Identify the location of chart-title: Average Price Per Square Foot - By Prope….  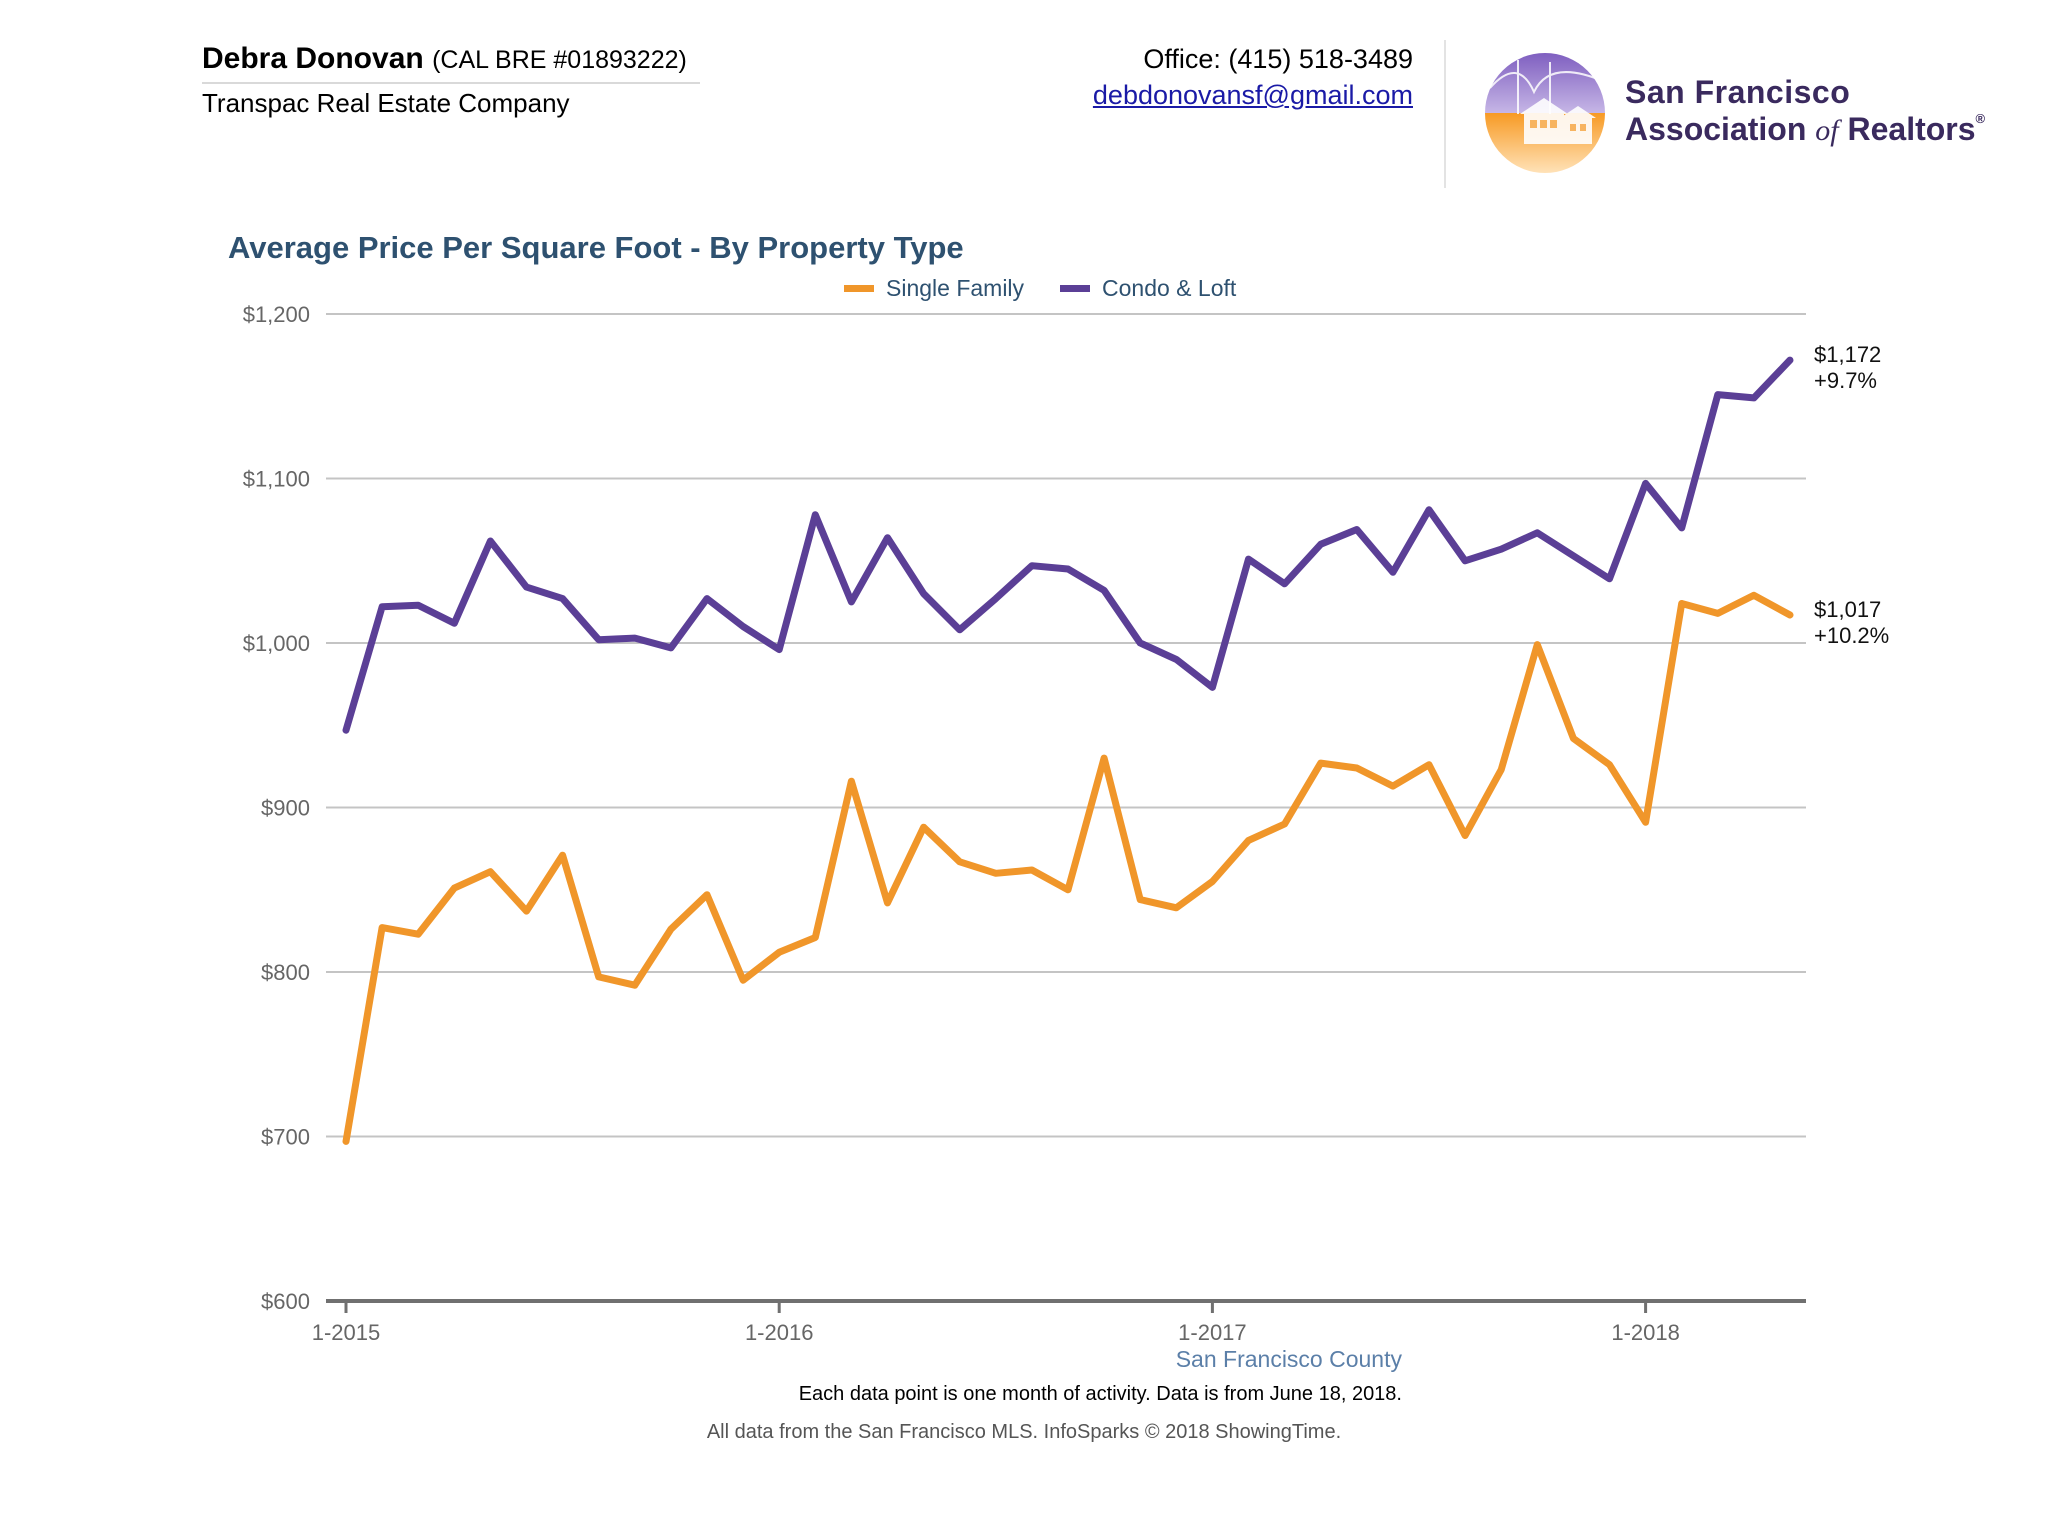
(596, 247).